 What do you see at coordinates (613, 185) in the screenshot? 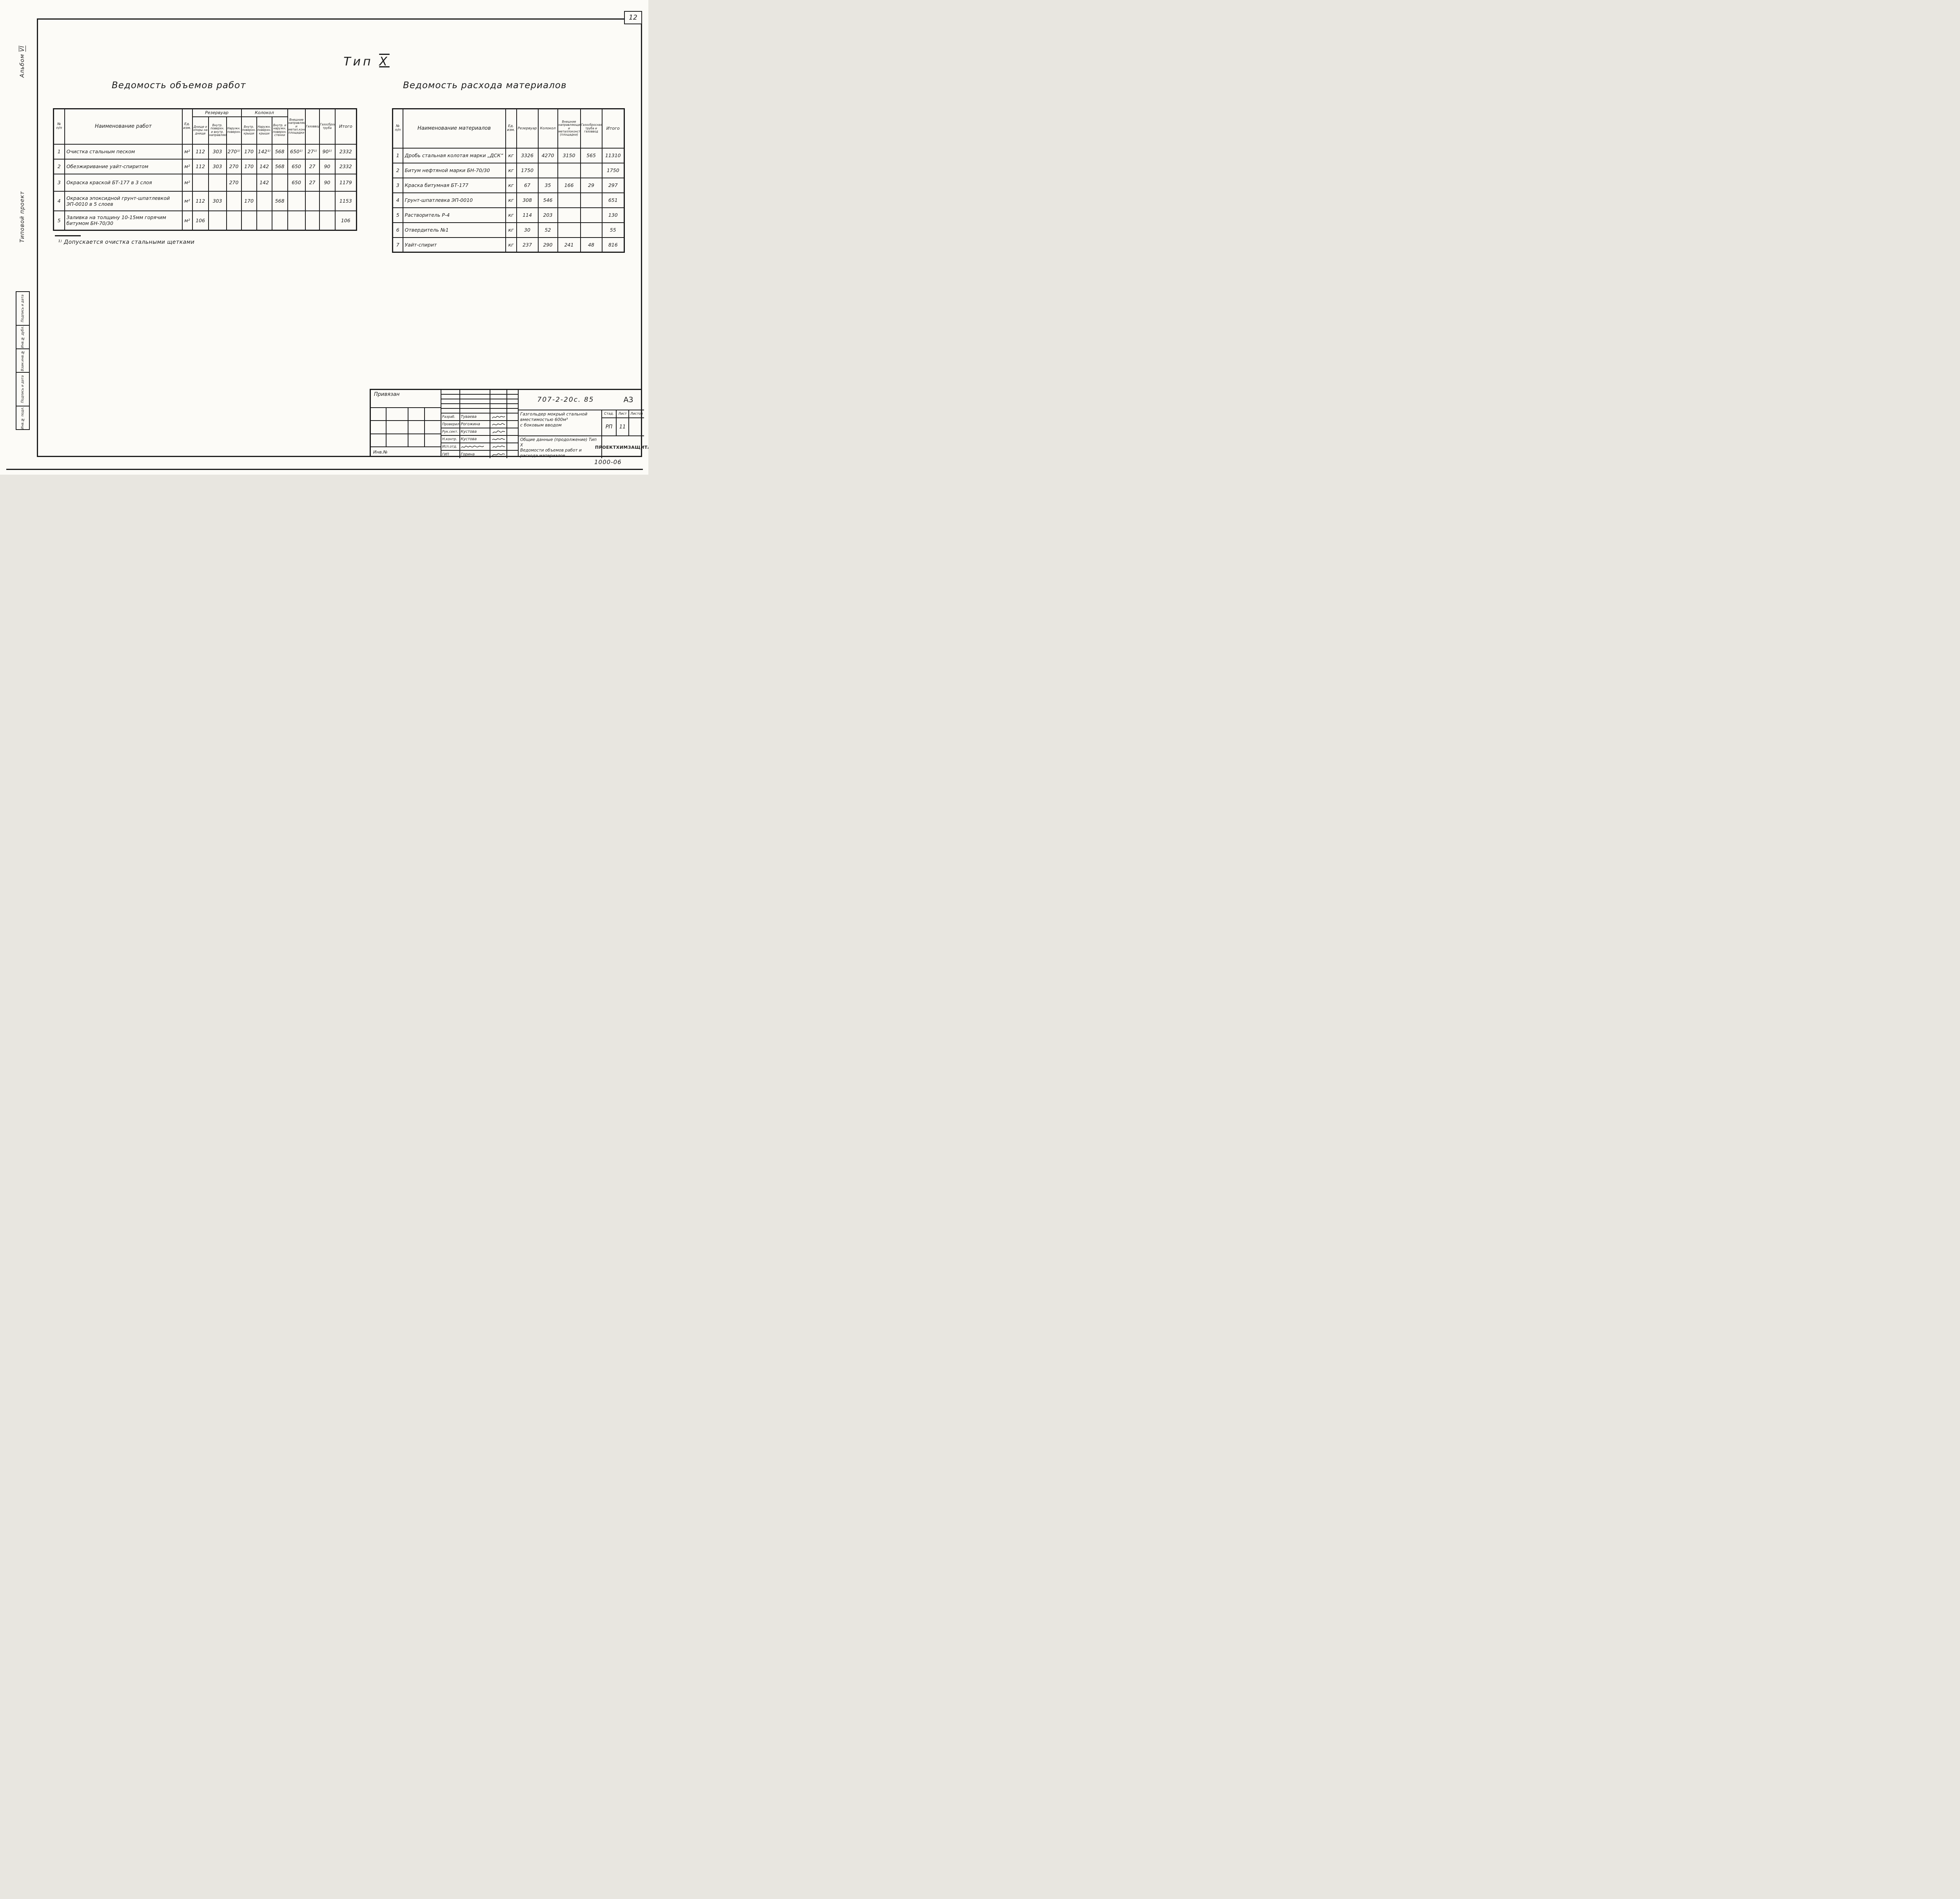
I see `total-cell: 297` at bounding box center [613, 185].